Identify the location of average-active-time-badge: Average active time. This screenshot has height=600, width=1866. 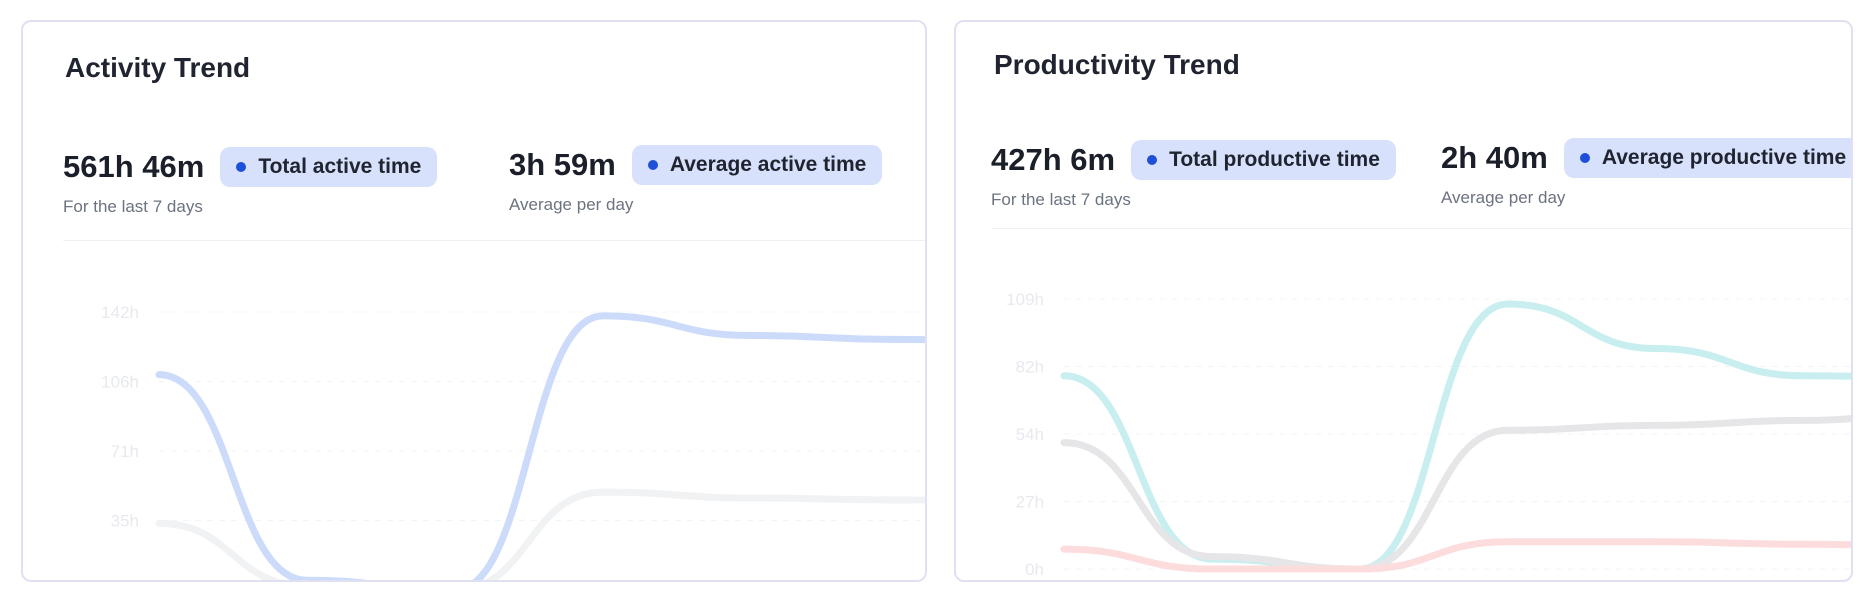
(757, 165).